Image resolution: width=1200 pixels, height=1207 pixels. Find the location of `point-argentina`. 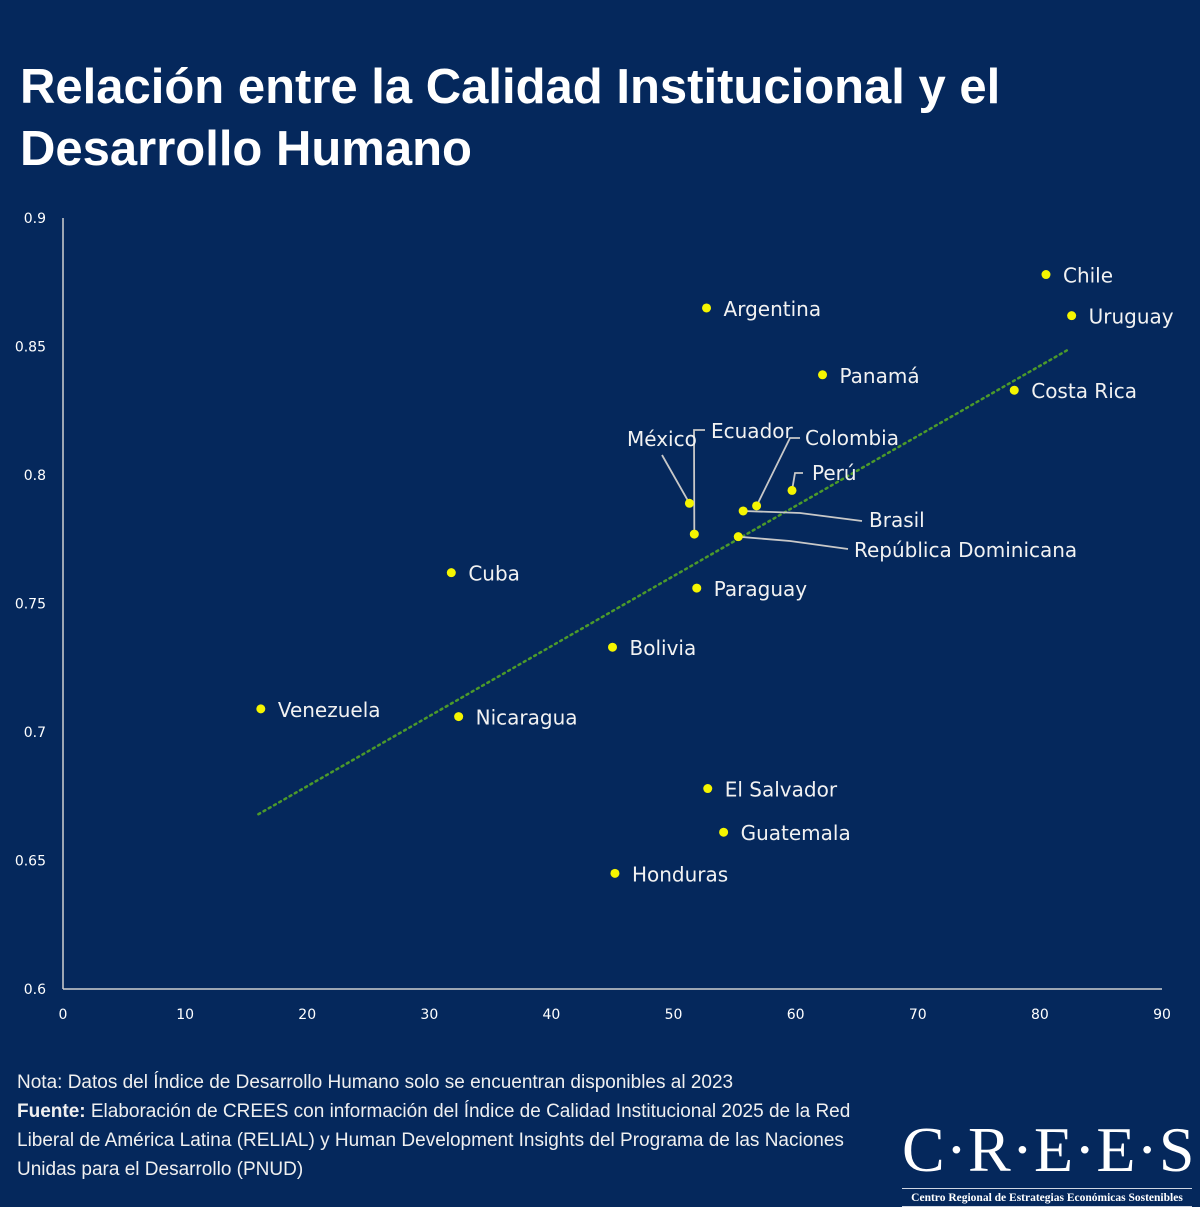

point-argentina is located at coordinates (707, 308).